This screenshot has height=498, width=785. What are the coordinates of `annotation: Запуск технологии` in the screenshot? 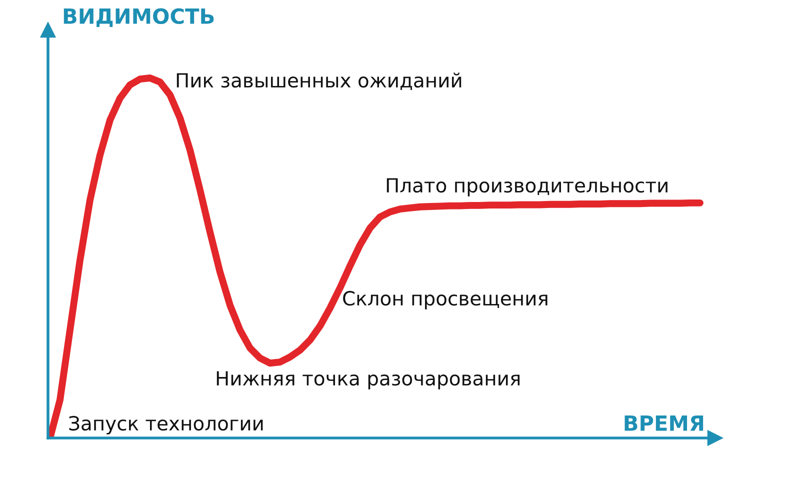 It's located at (166, 425).